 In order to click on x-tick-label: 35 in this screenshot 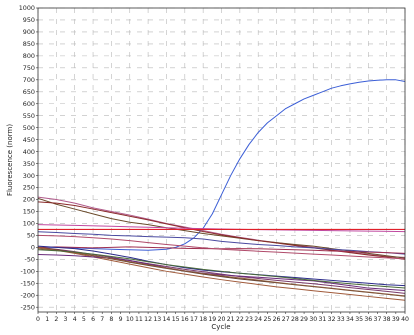, I will do `click(359, 319)`.